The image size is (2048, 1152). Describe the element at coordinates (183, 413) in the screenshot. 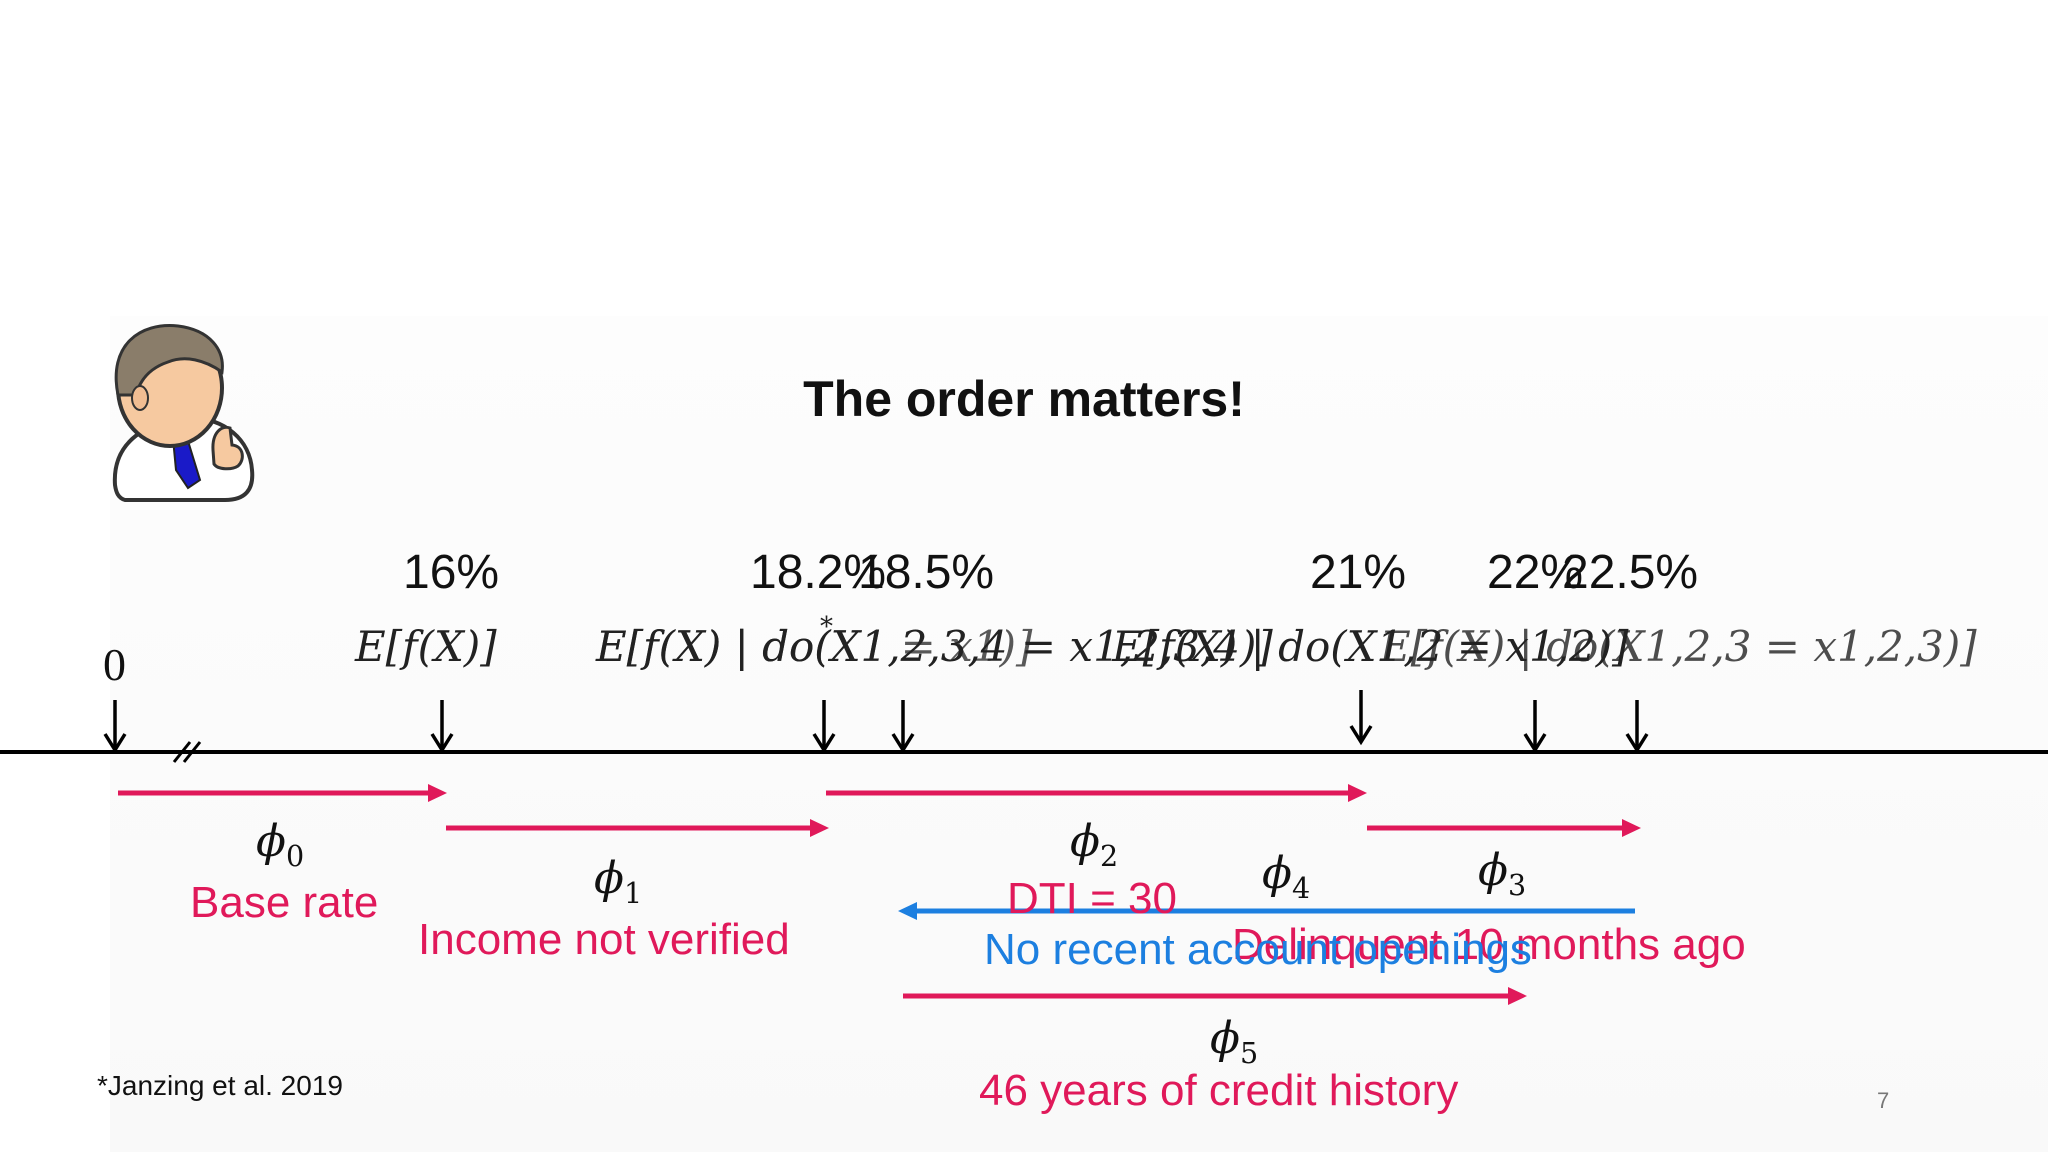

I see `businessman-thumbs-up-icon` at that location.